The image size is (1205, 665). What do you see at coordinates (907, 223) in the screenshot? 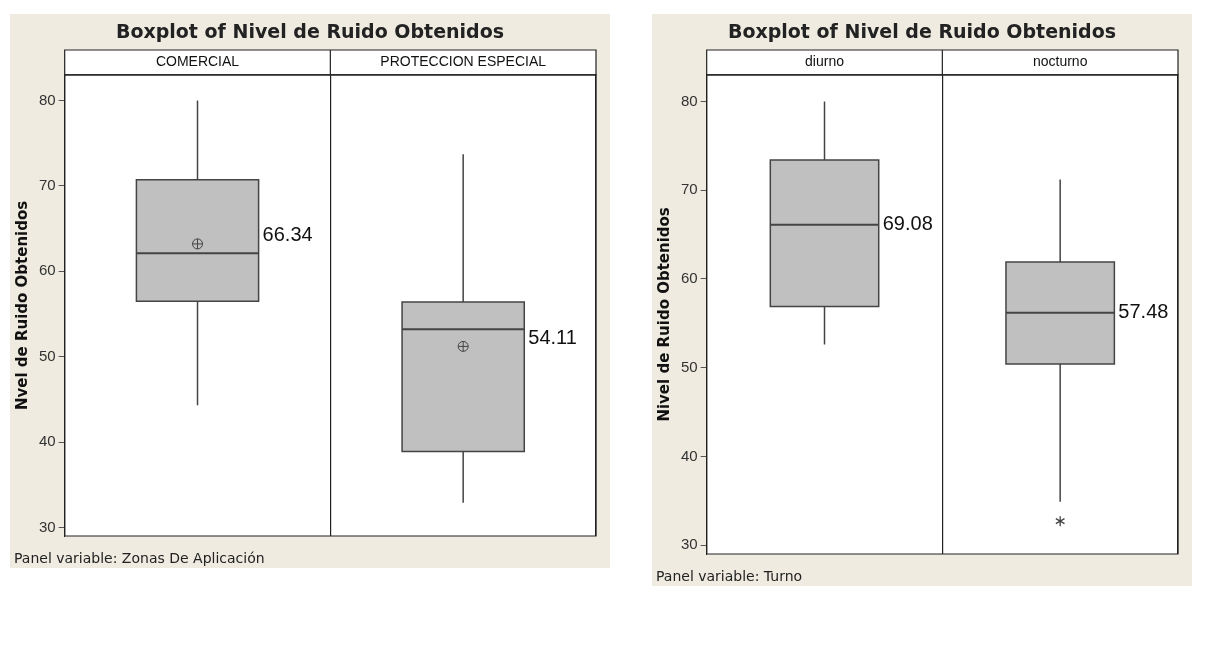
I see `annotation: 69.08` at bounding box center [907, 223].